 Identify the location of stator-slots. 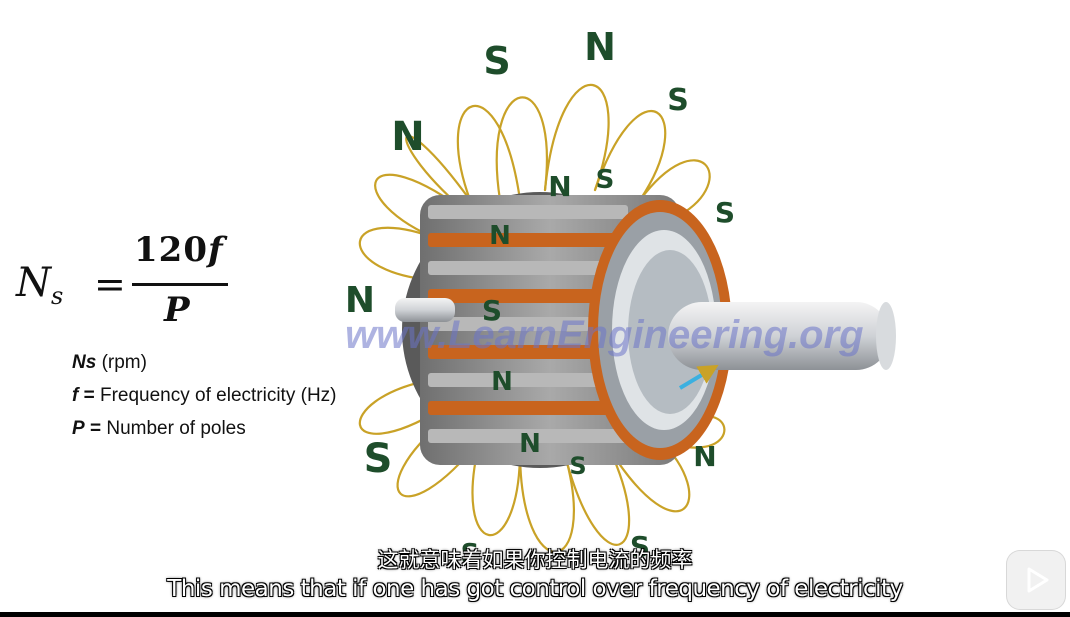
(528, 324).